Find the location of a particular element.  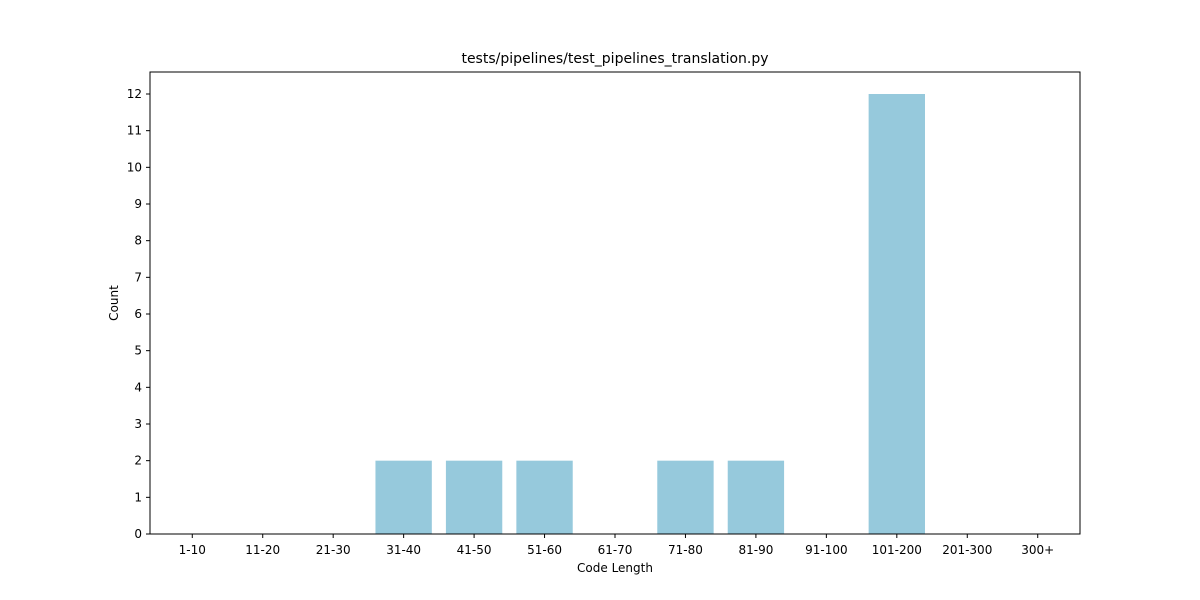

x-tick-label: 91-100 is located at coordinates (826, 550).